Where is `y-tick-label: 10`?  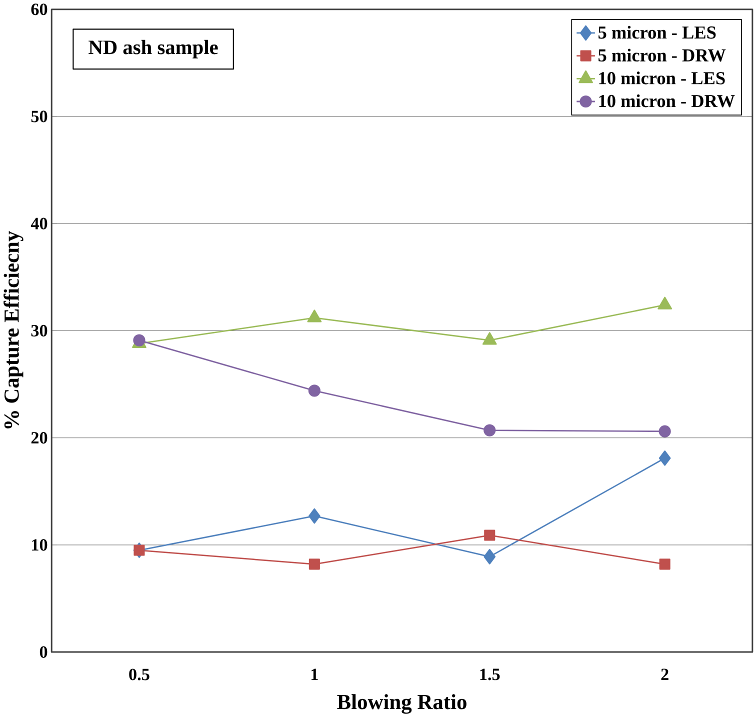
y-tick-label: 10 is located at coordinates (40, 544).